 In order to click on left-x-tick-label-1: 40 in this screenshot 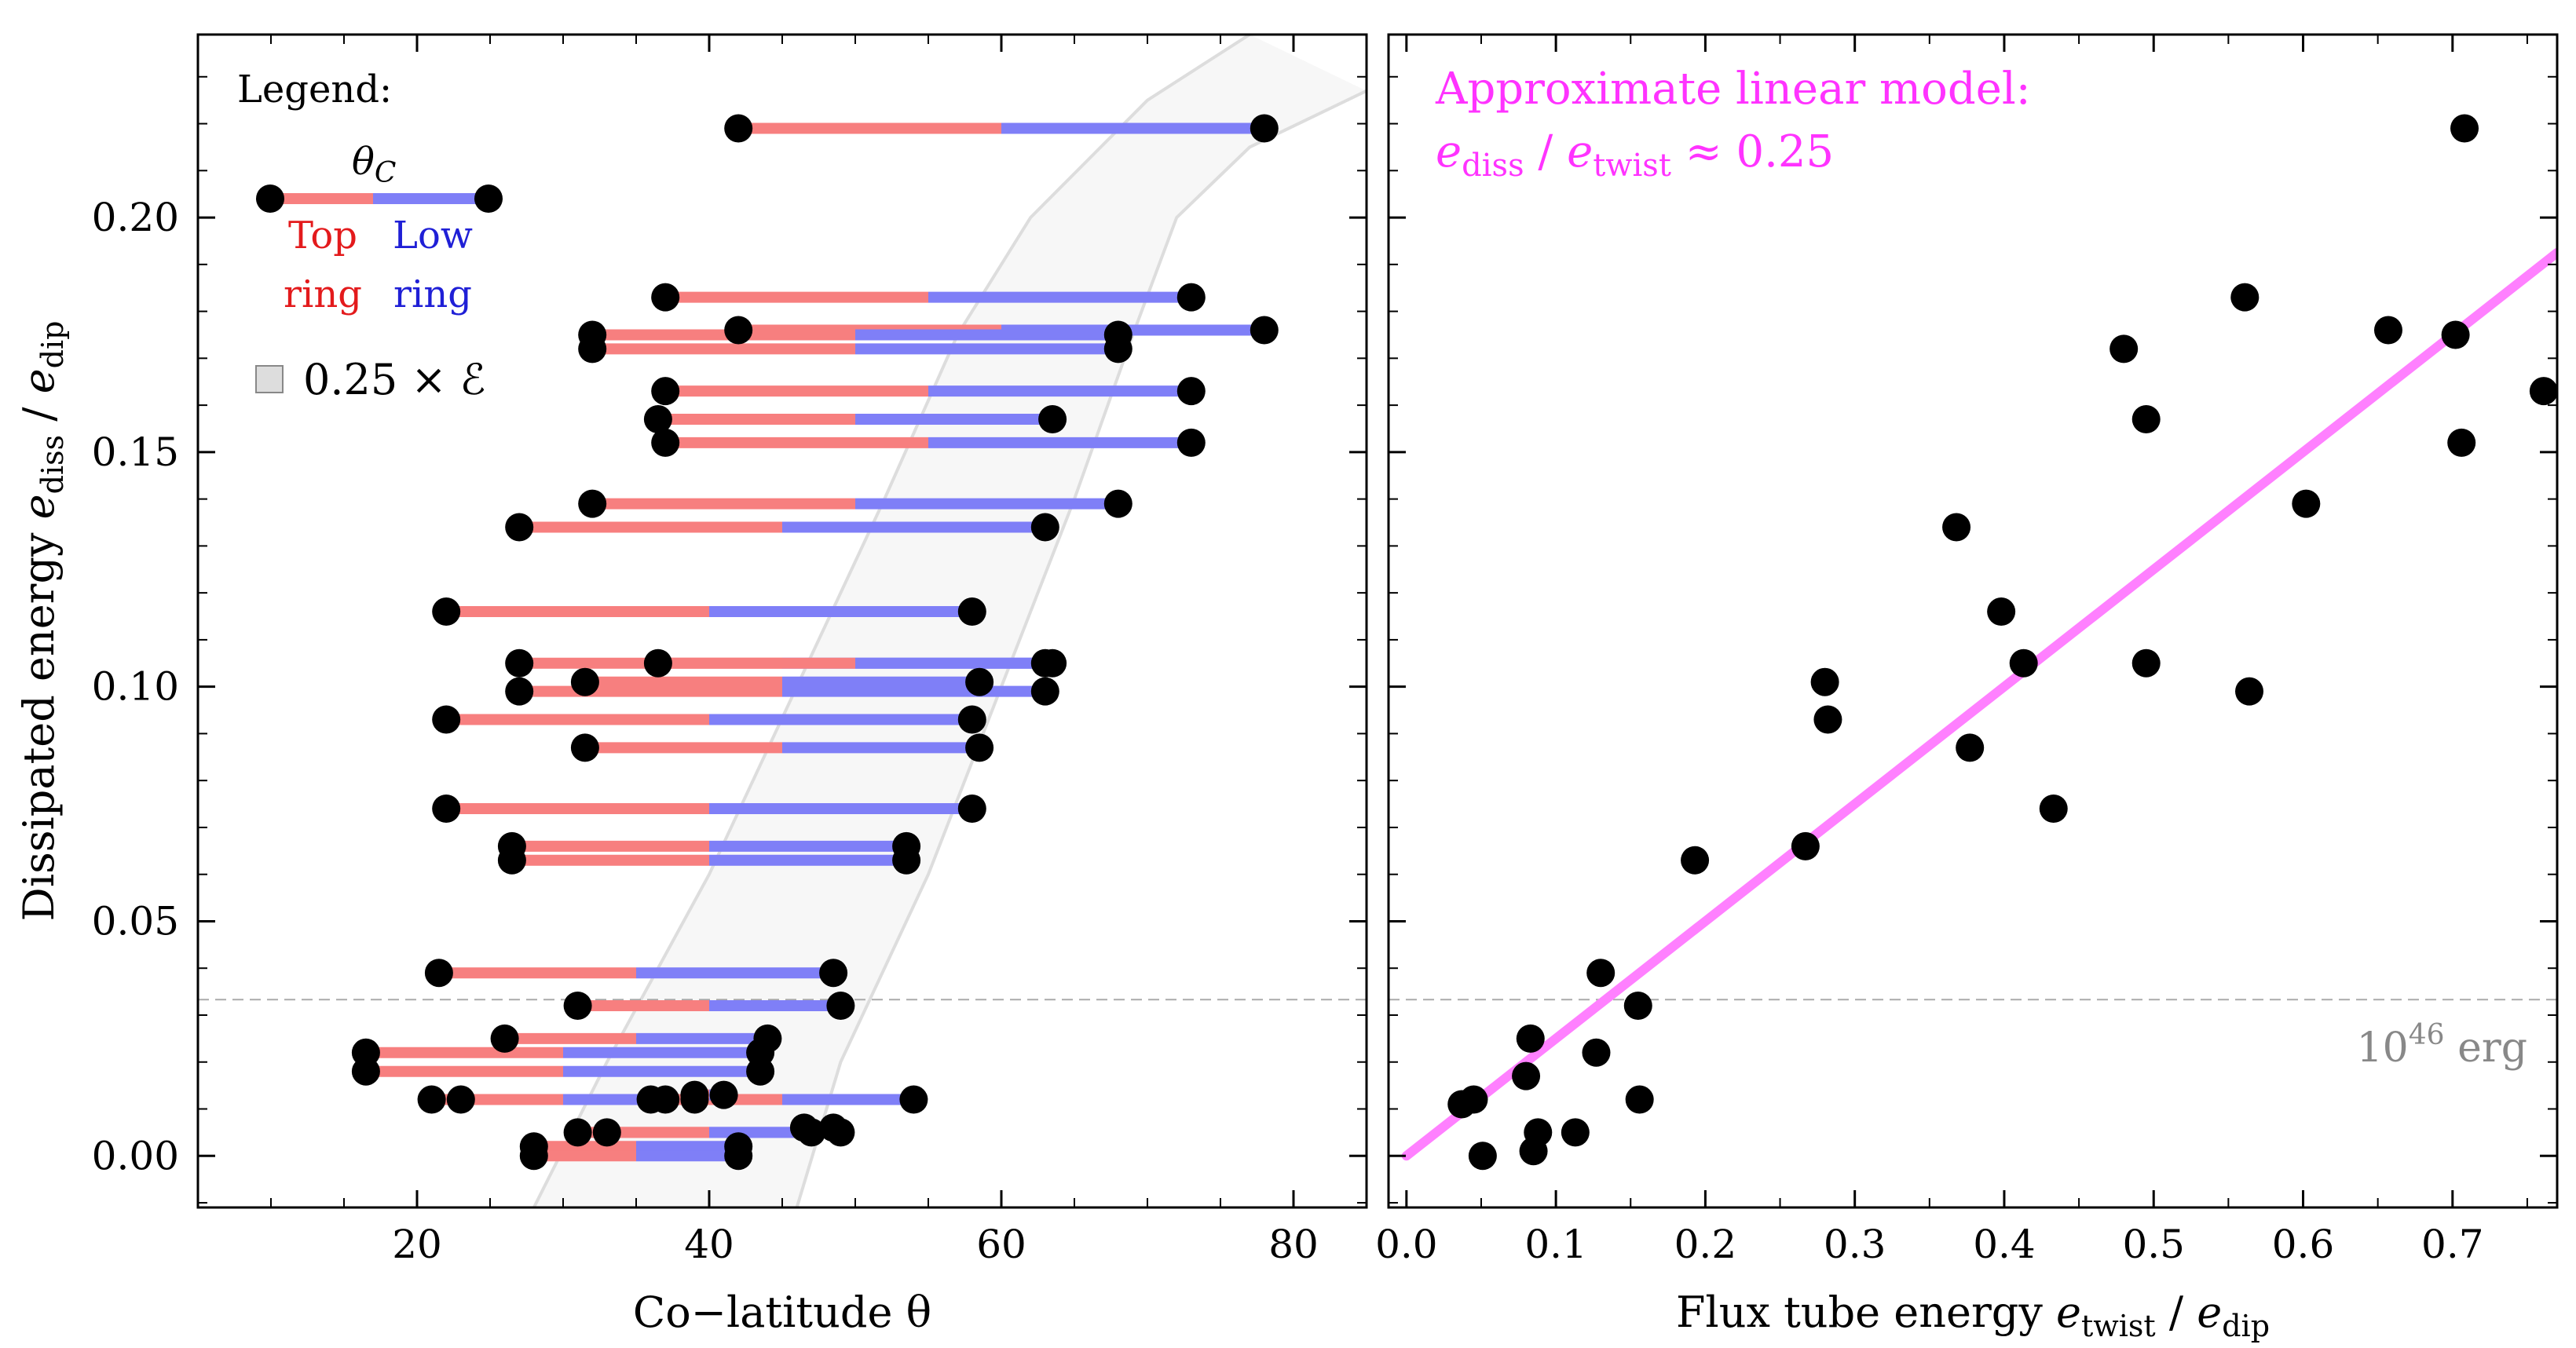, I will do `click(709, 1244)`.